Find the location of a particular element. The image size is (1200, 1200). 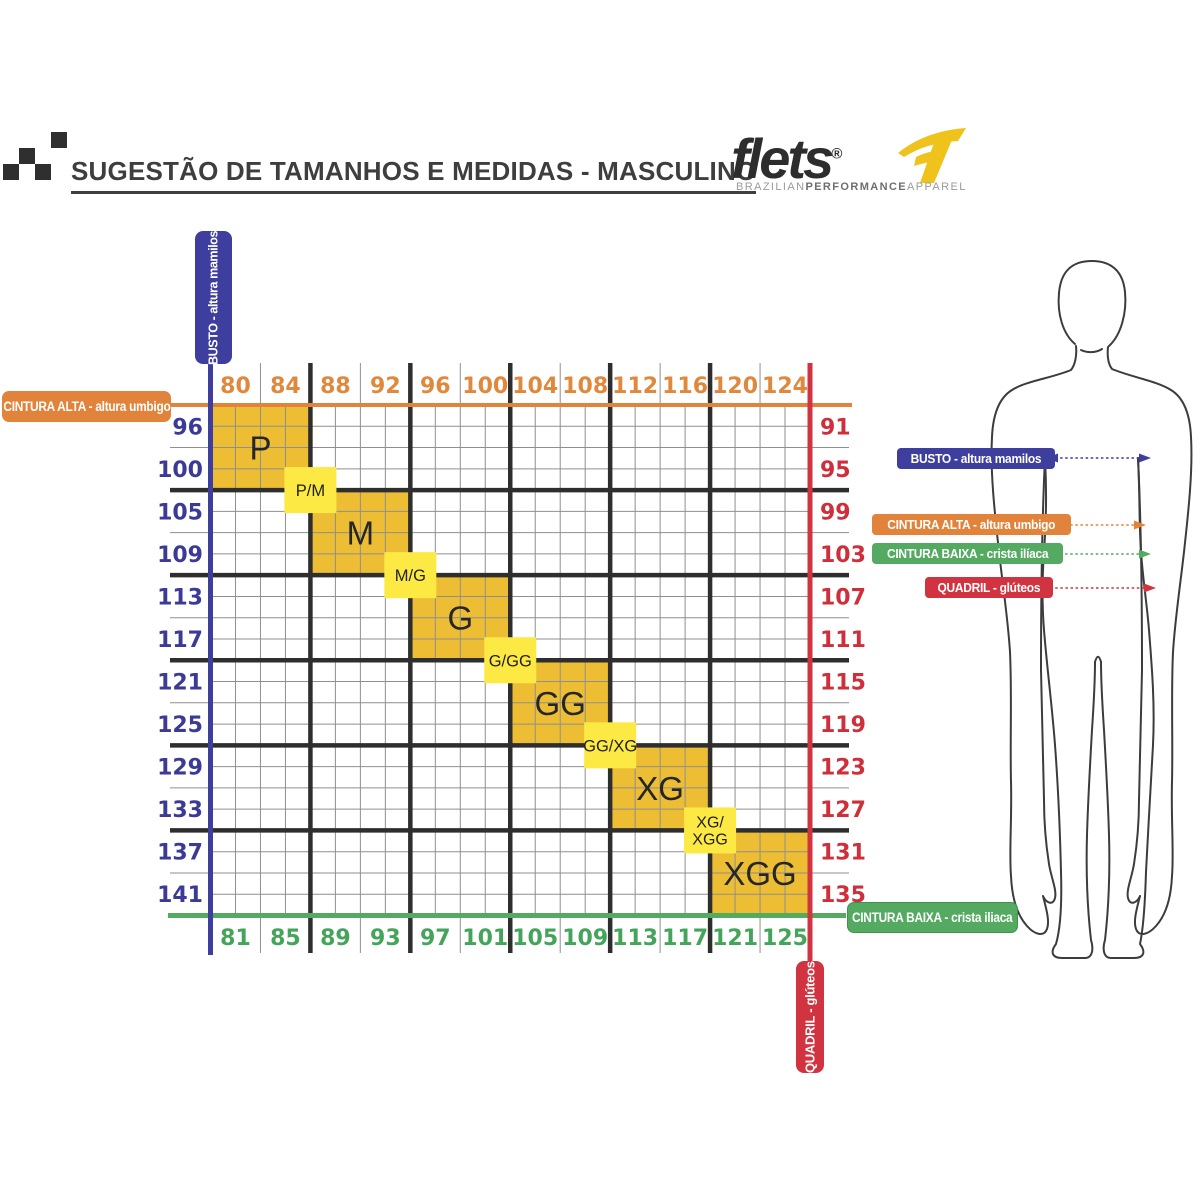

svg-text: 131 is located at coordinates (843, 853).